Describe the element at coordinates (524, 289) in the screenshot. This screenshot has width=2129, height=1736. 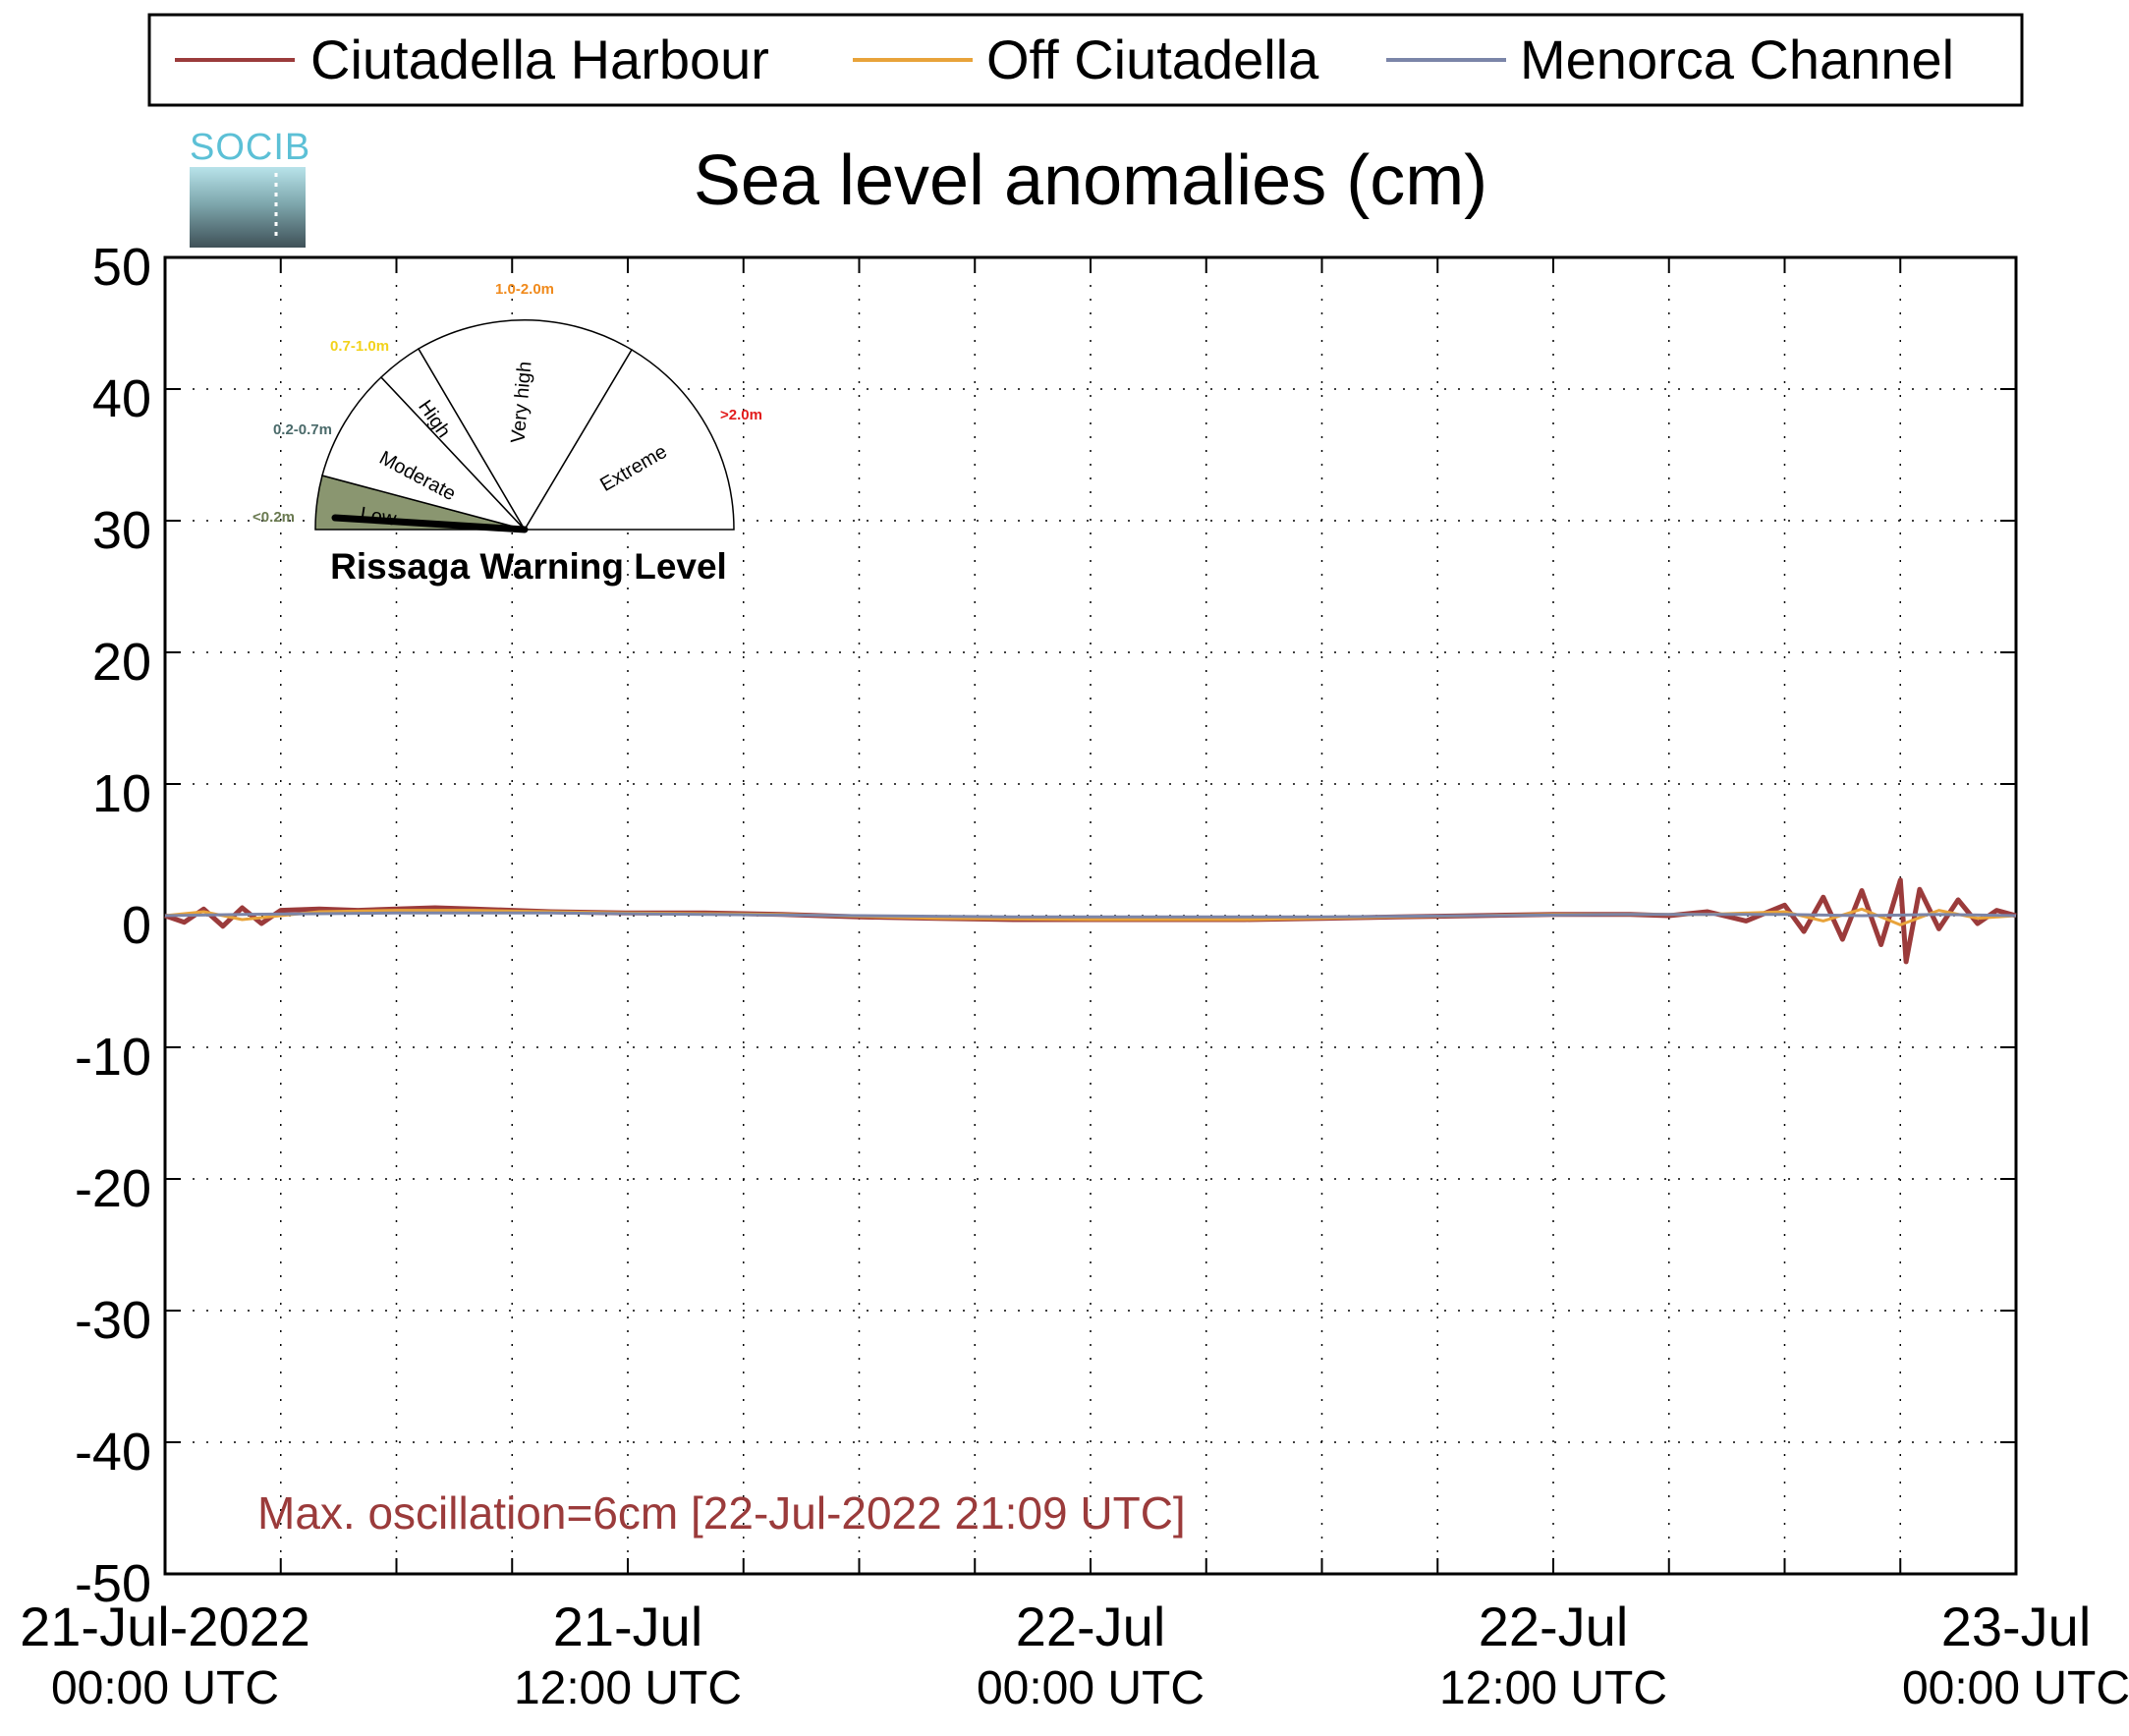
I see `gauge-range-very-high: 1.0-2.0m` at that location.